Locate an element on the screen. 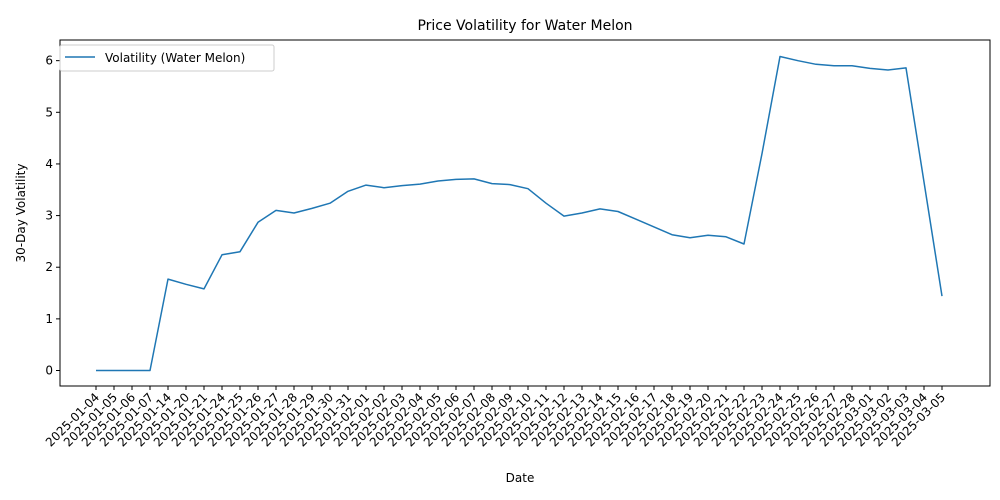 The width and height of the screenshot is (1000, 500). y-tick-label: 0 is located at coordinates (49, 371).